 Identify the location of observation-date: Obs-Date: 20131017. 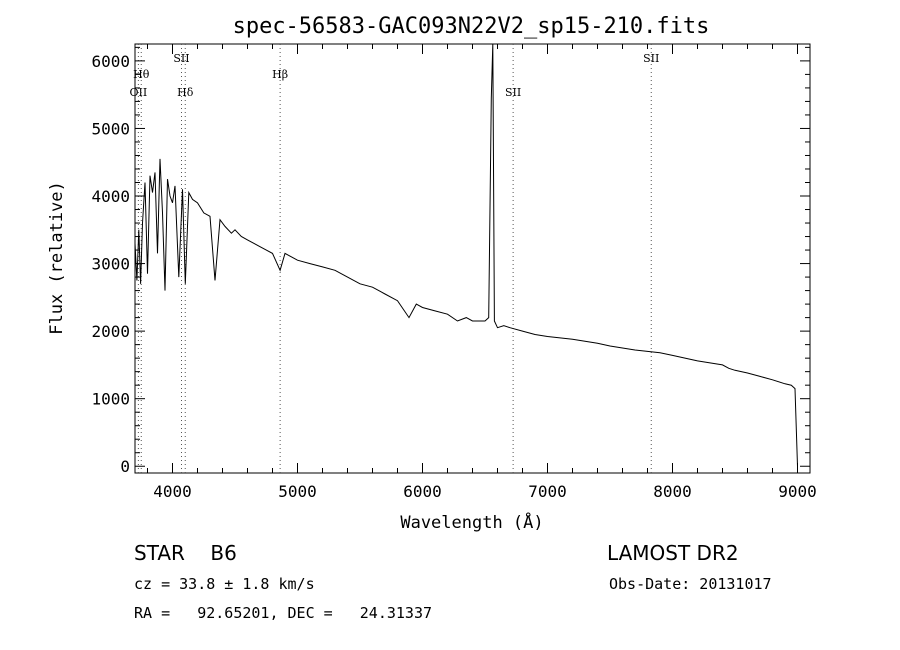
(690, 584).